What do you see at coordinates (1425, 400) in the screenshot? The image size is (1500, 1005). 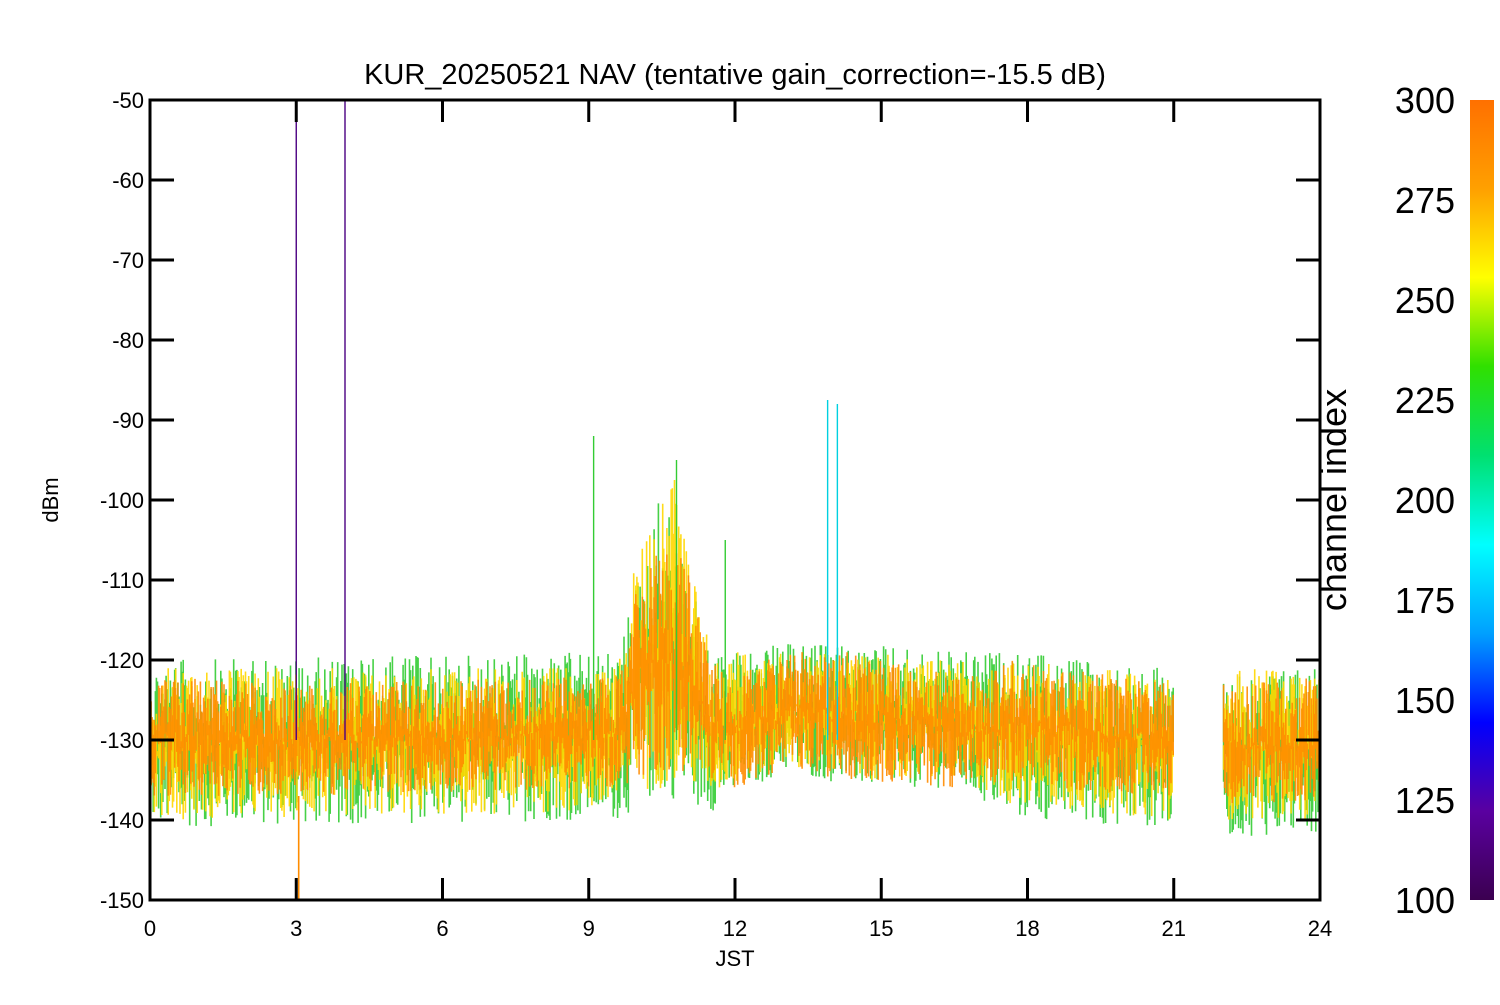 I see `colorbar-tick-label: 225` at bounding box center [1425, 400].